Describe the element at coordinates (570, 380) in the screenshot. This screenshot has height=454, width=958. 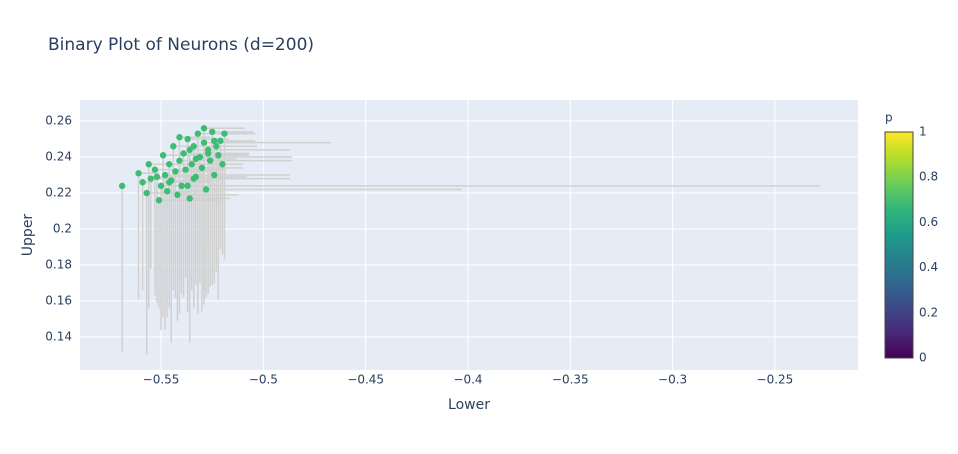
I see `x-tick-label: −0.35` at that location.